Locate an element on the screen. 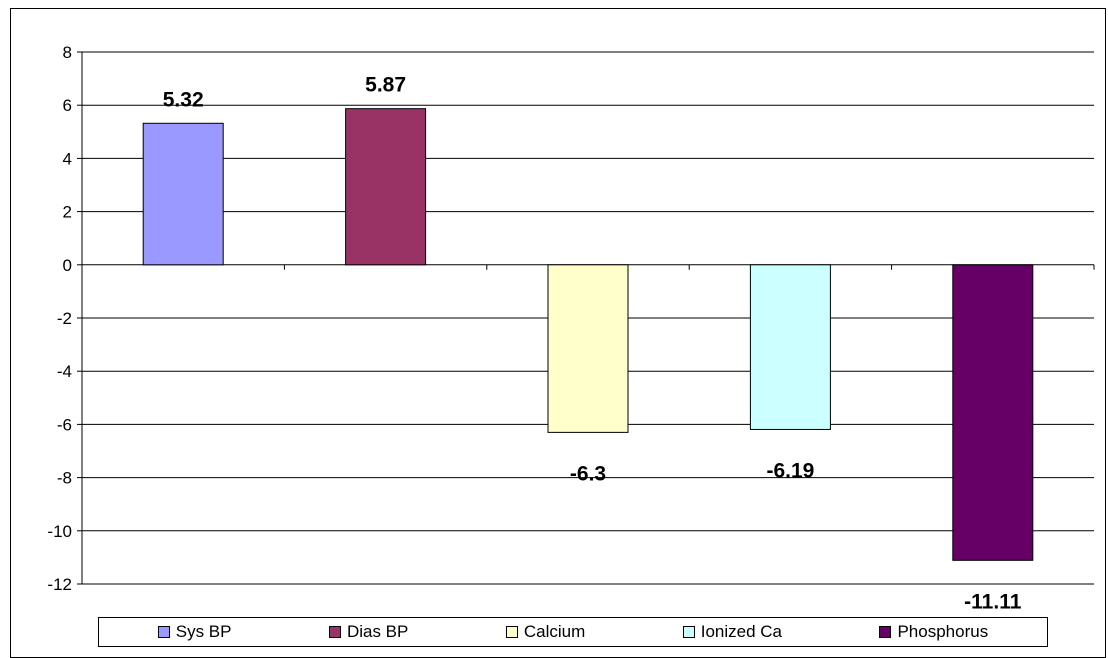 This screenshot has width=1108, height=658. bar-sys-bp is located at coordinates (183, 194).